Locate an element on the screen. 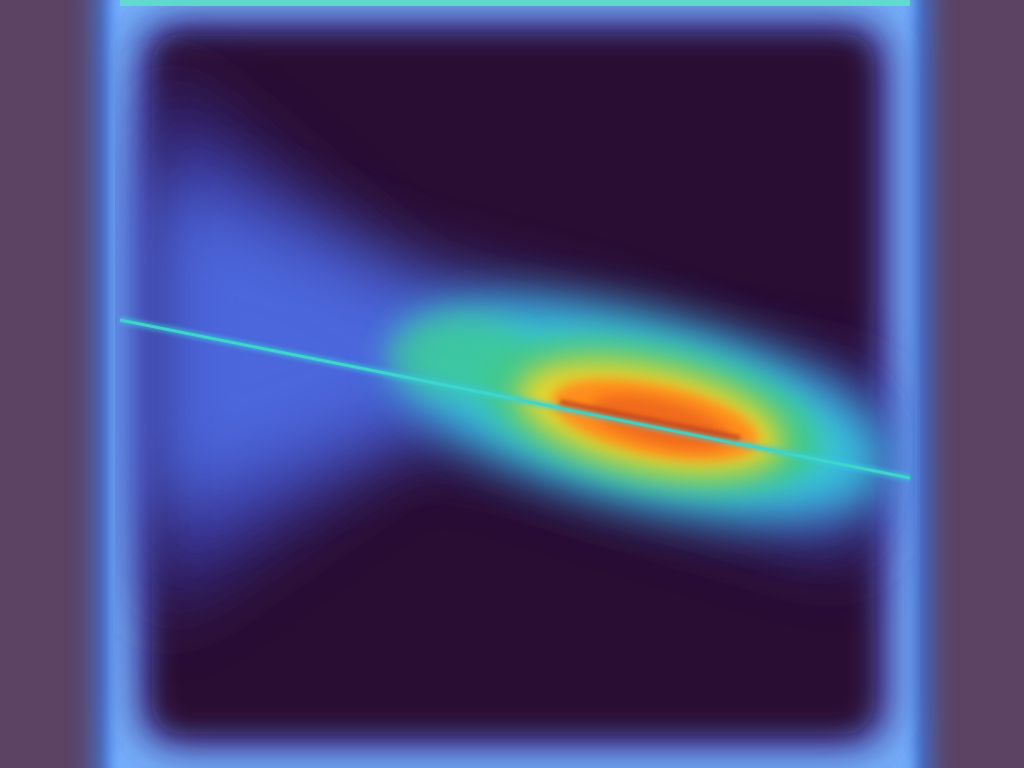  right-panel-band is located at coordinates (969, 384).